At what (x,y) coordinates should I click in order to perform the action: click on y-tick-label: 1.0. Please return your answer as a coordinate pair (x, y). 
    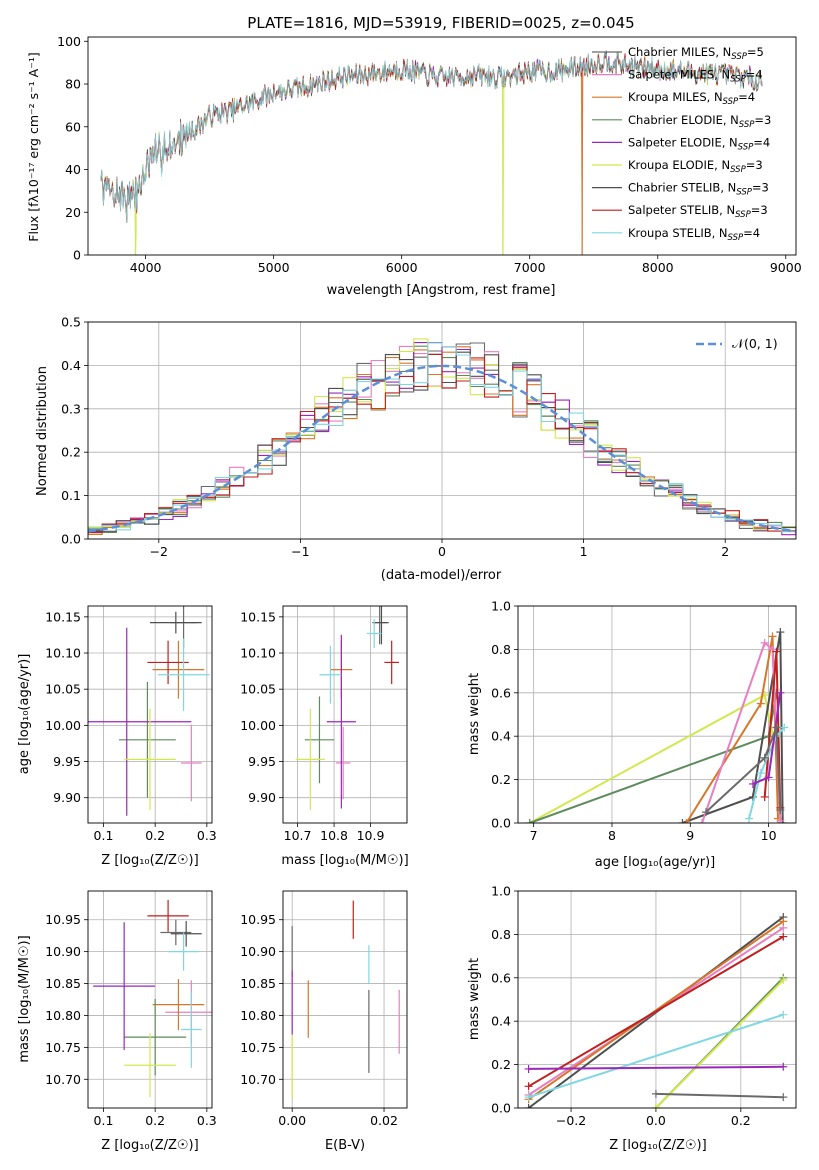
    Looking at the image, I should click on (501, 606).